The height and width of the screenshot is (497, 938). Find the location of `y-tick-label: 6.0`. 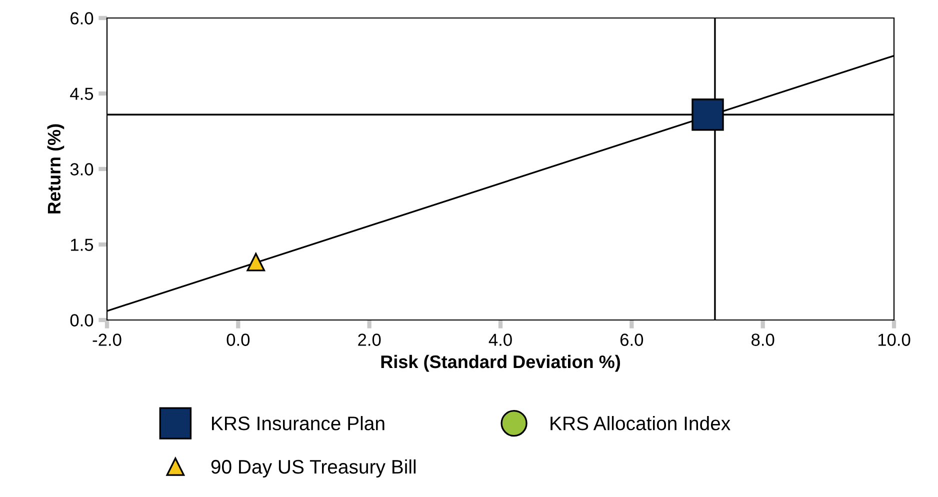

y-tick-label: 6.0 is located at coordinates (82, 18).